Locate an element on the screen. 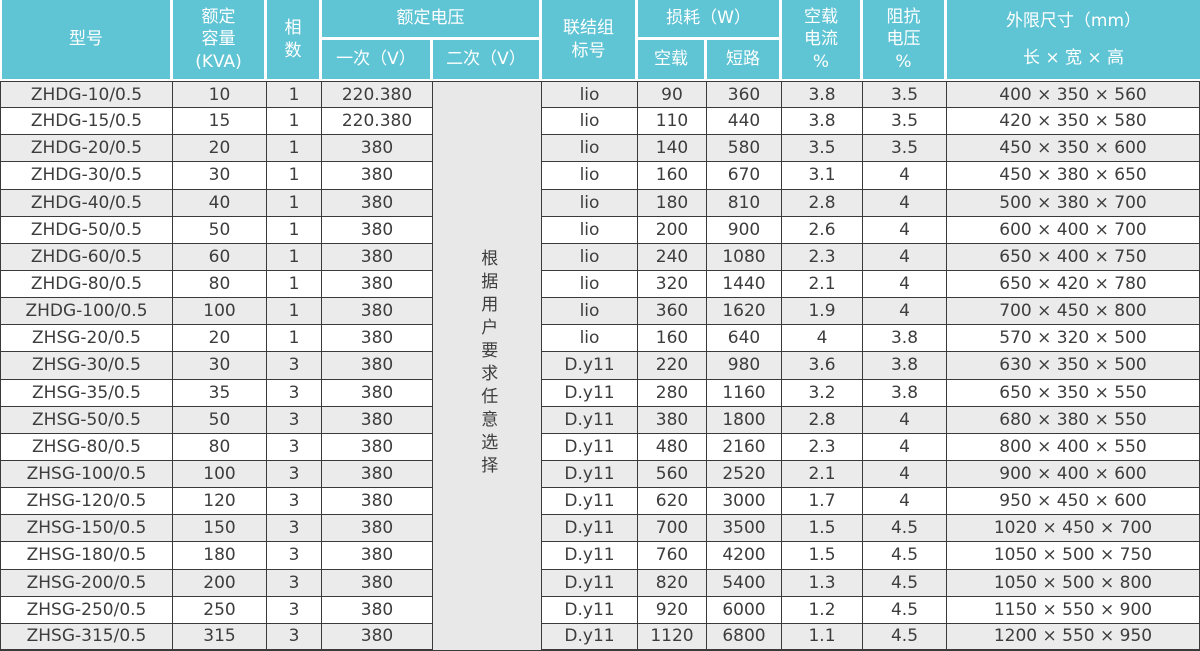 The image size is (1200, 651). cell-impedance-voltage: 3.8 is located at coordinates (905, 366).